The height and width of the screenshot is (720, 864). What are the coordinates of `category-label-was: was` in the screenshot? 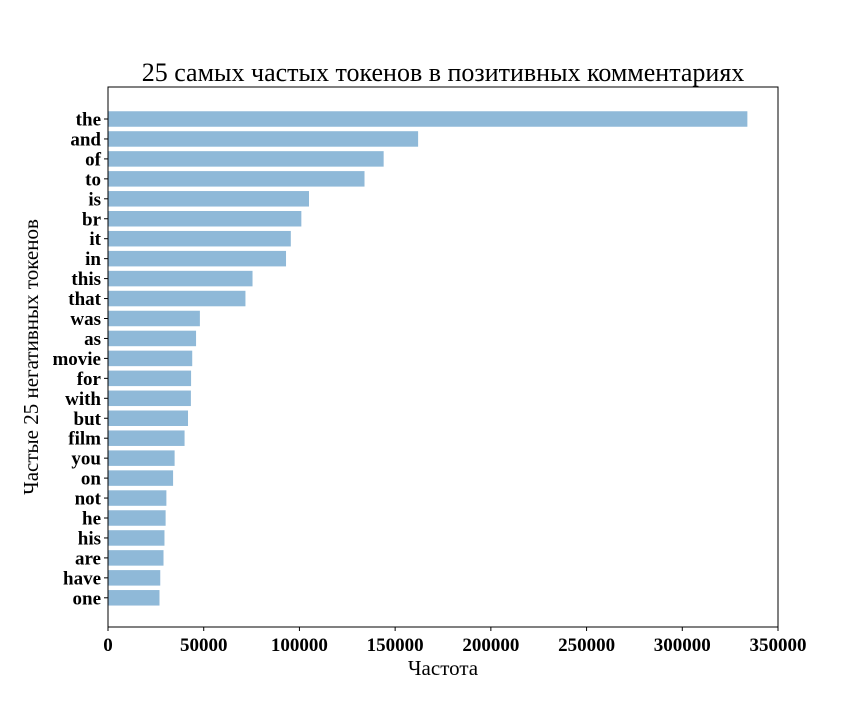 It's located at (85, 319).